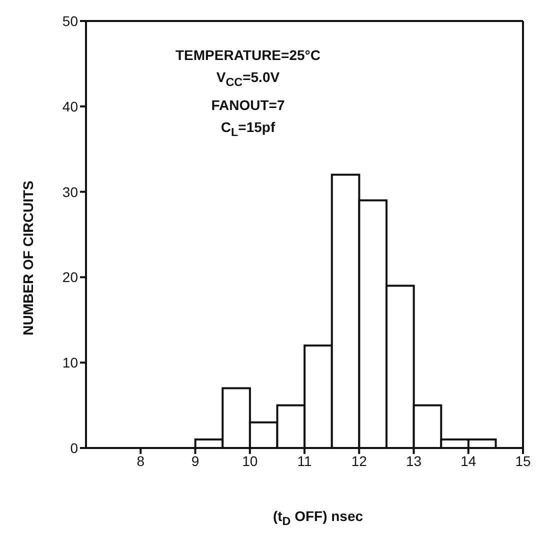 The image size is (559, 545). What do you see at coordinates (140, 460) in the screenshot?
I see `x-tick-label: 8` at bounding box center [140, 460].